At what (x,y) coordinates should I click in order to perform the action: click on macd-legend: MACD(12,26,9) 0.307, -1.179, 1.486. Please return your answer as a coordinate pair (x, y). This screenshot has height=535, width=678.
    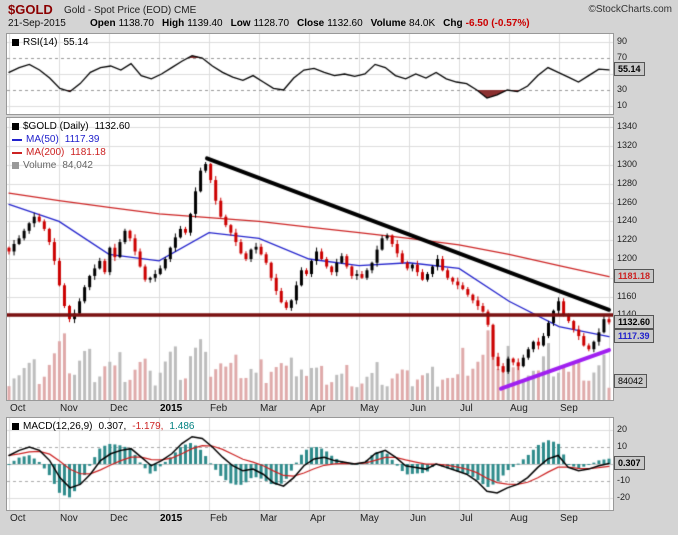
    Looking at the image, I should click on (103, 426).